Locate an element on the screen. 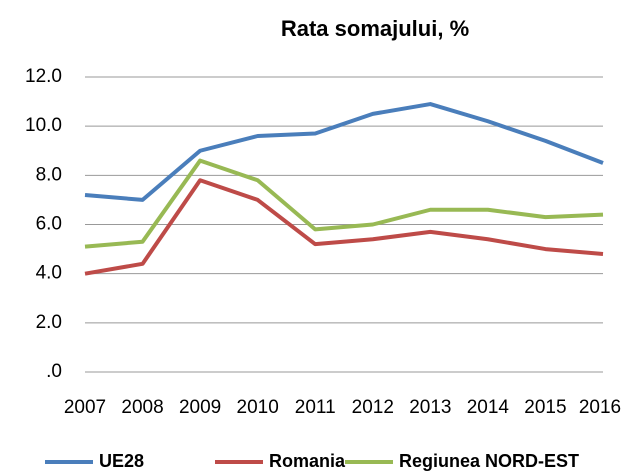 The height and width of the screenshot is (474, 631). legend-label: UE28 is located at coordinates (121, 461).